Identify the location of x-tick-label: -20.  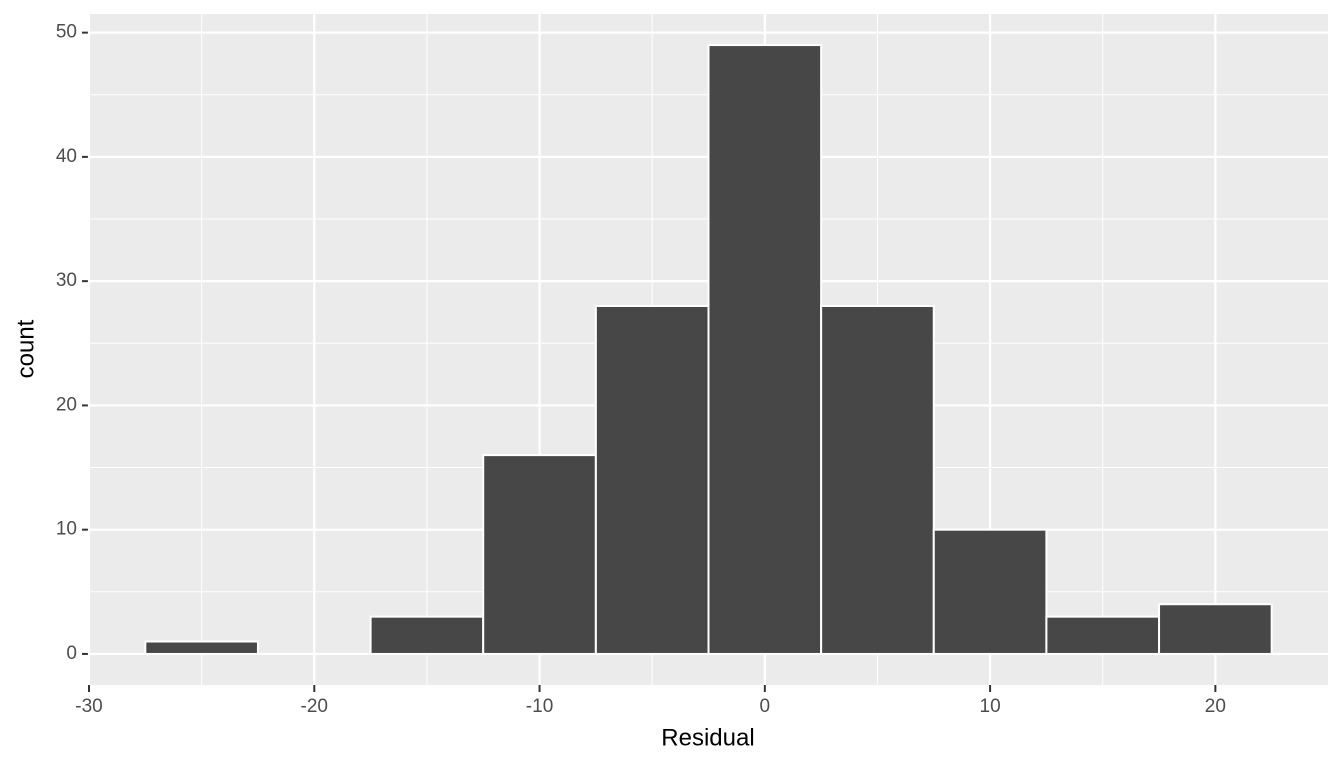
(314, 706).